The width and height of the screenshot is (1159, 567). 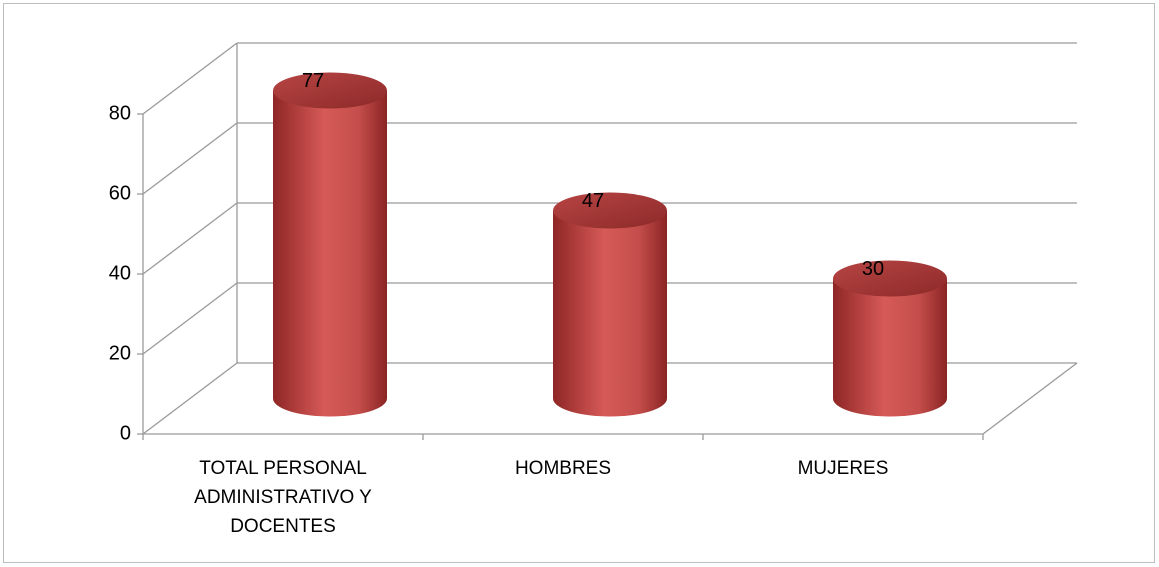 I want to click on data-label: 30, so click(x=873, y=269).